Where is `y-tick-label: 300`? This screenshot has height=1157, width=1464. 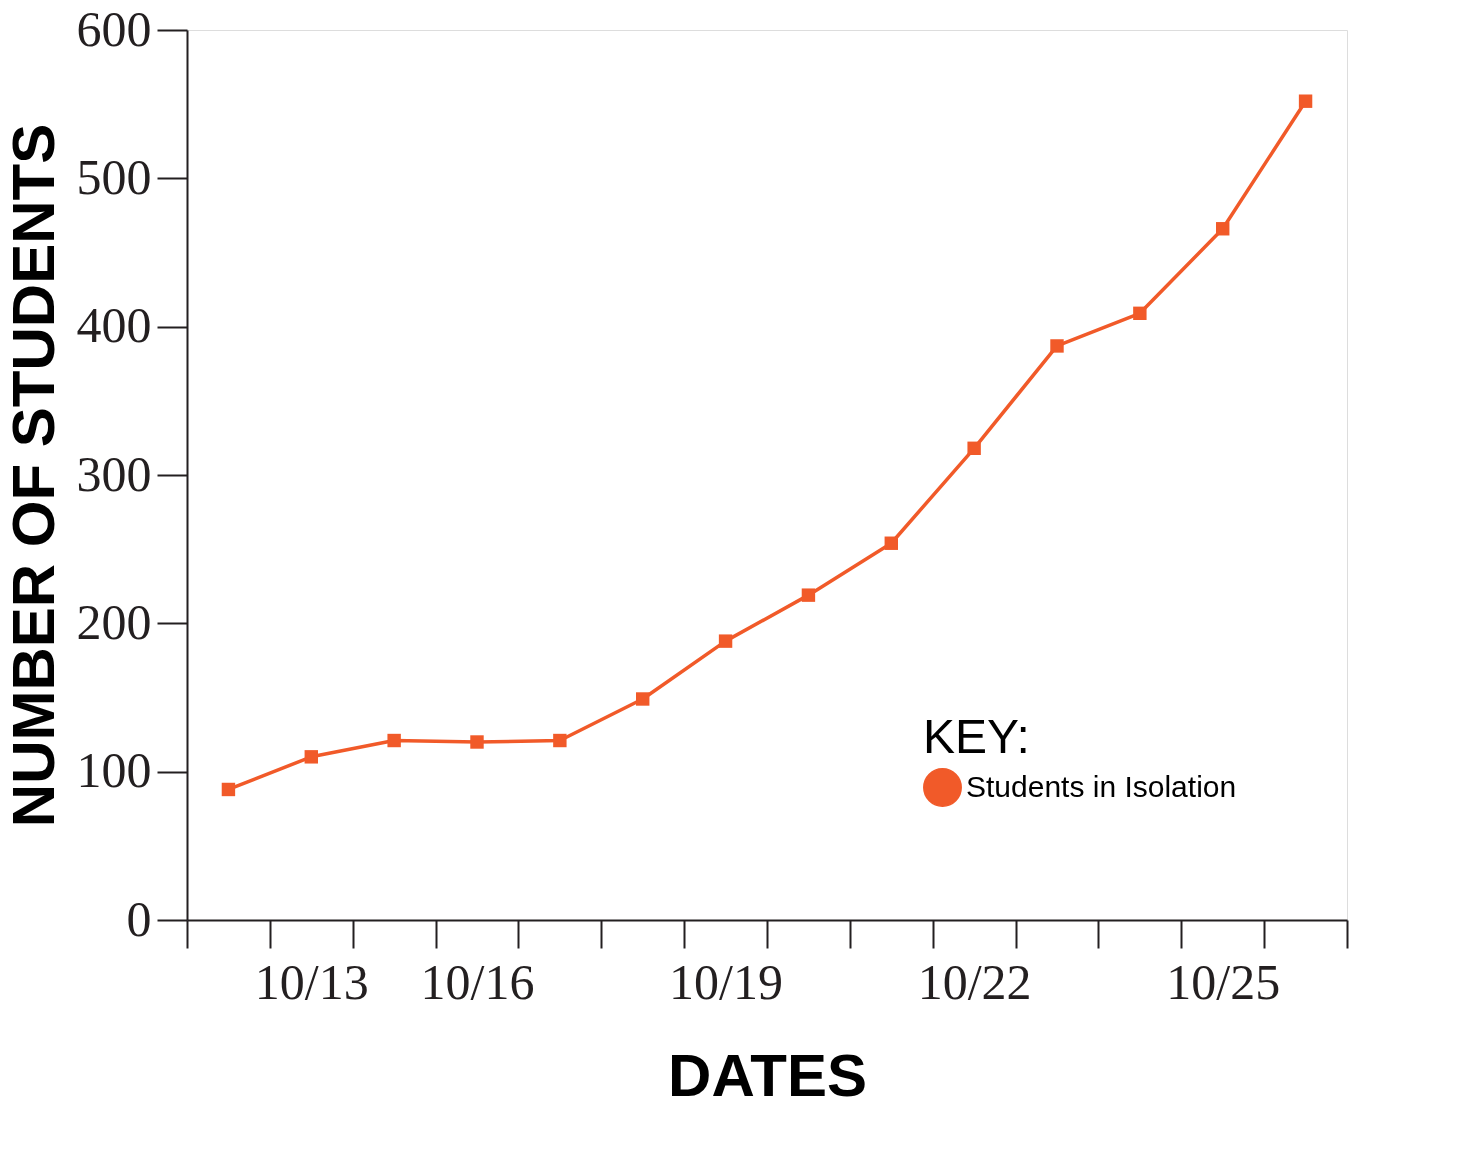
y-tick-label: 300 is located at coordinates (114, 473).